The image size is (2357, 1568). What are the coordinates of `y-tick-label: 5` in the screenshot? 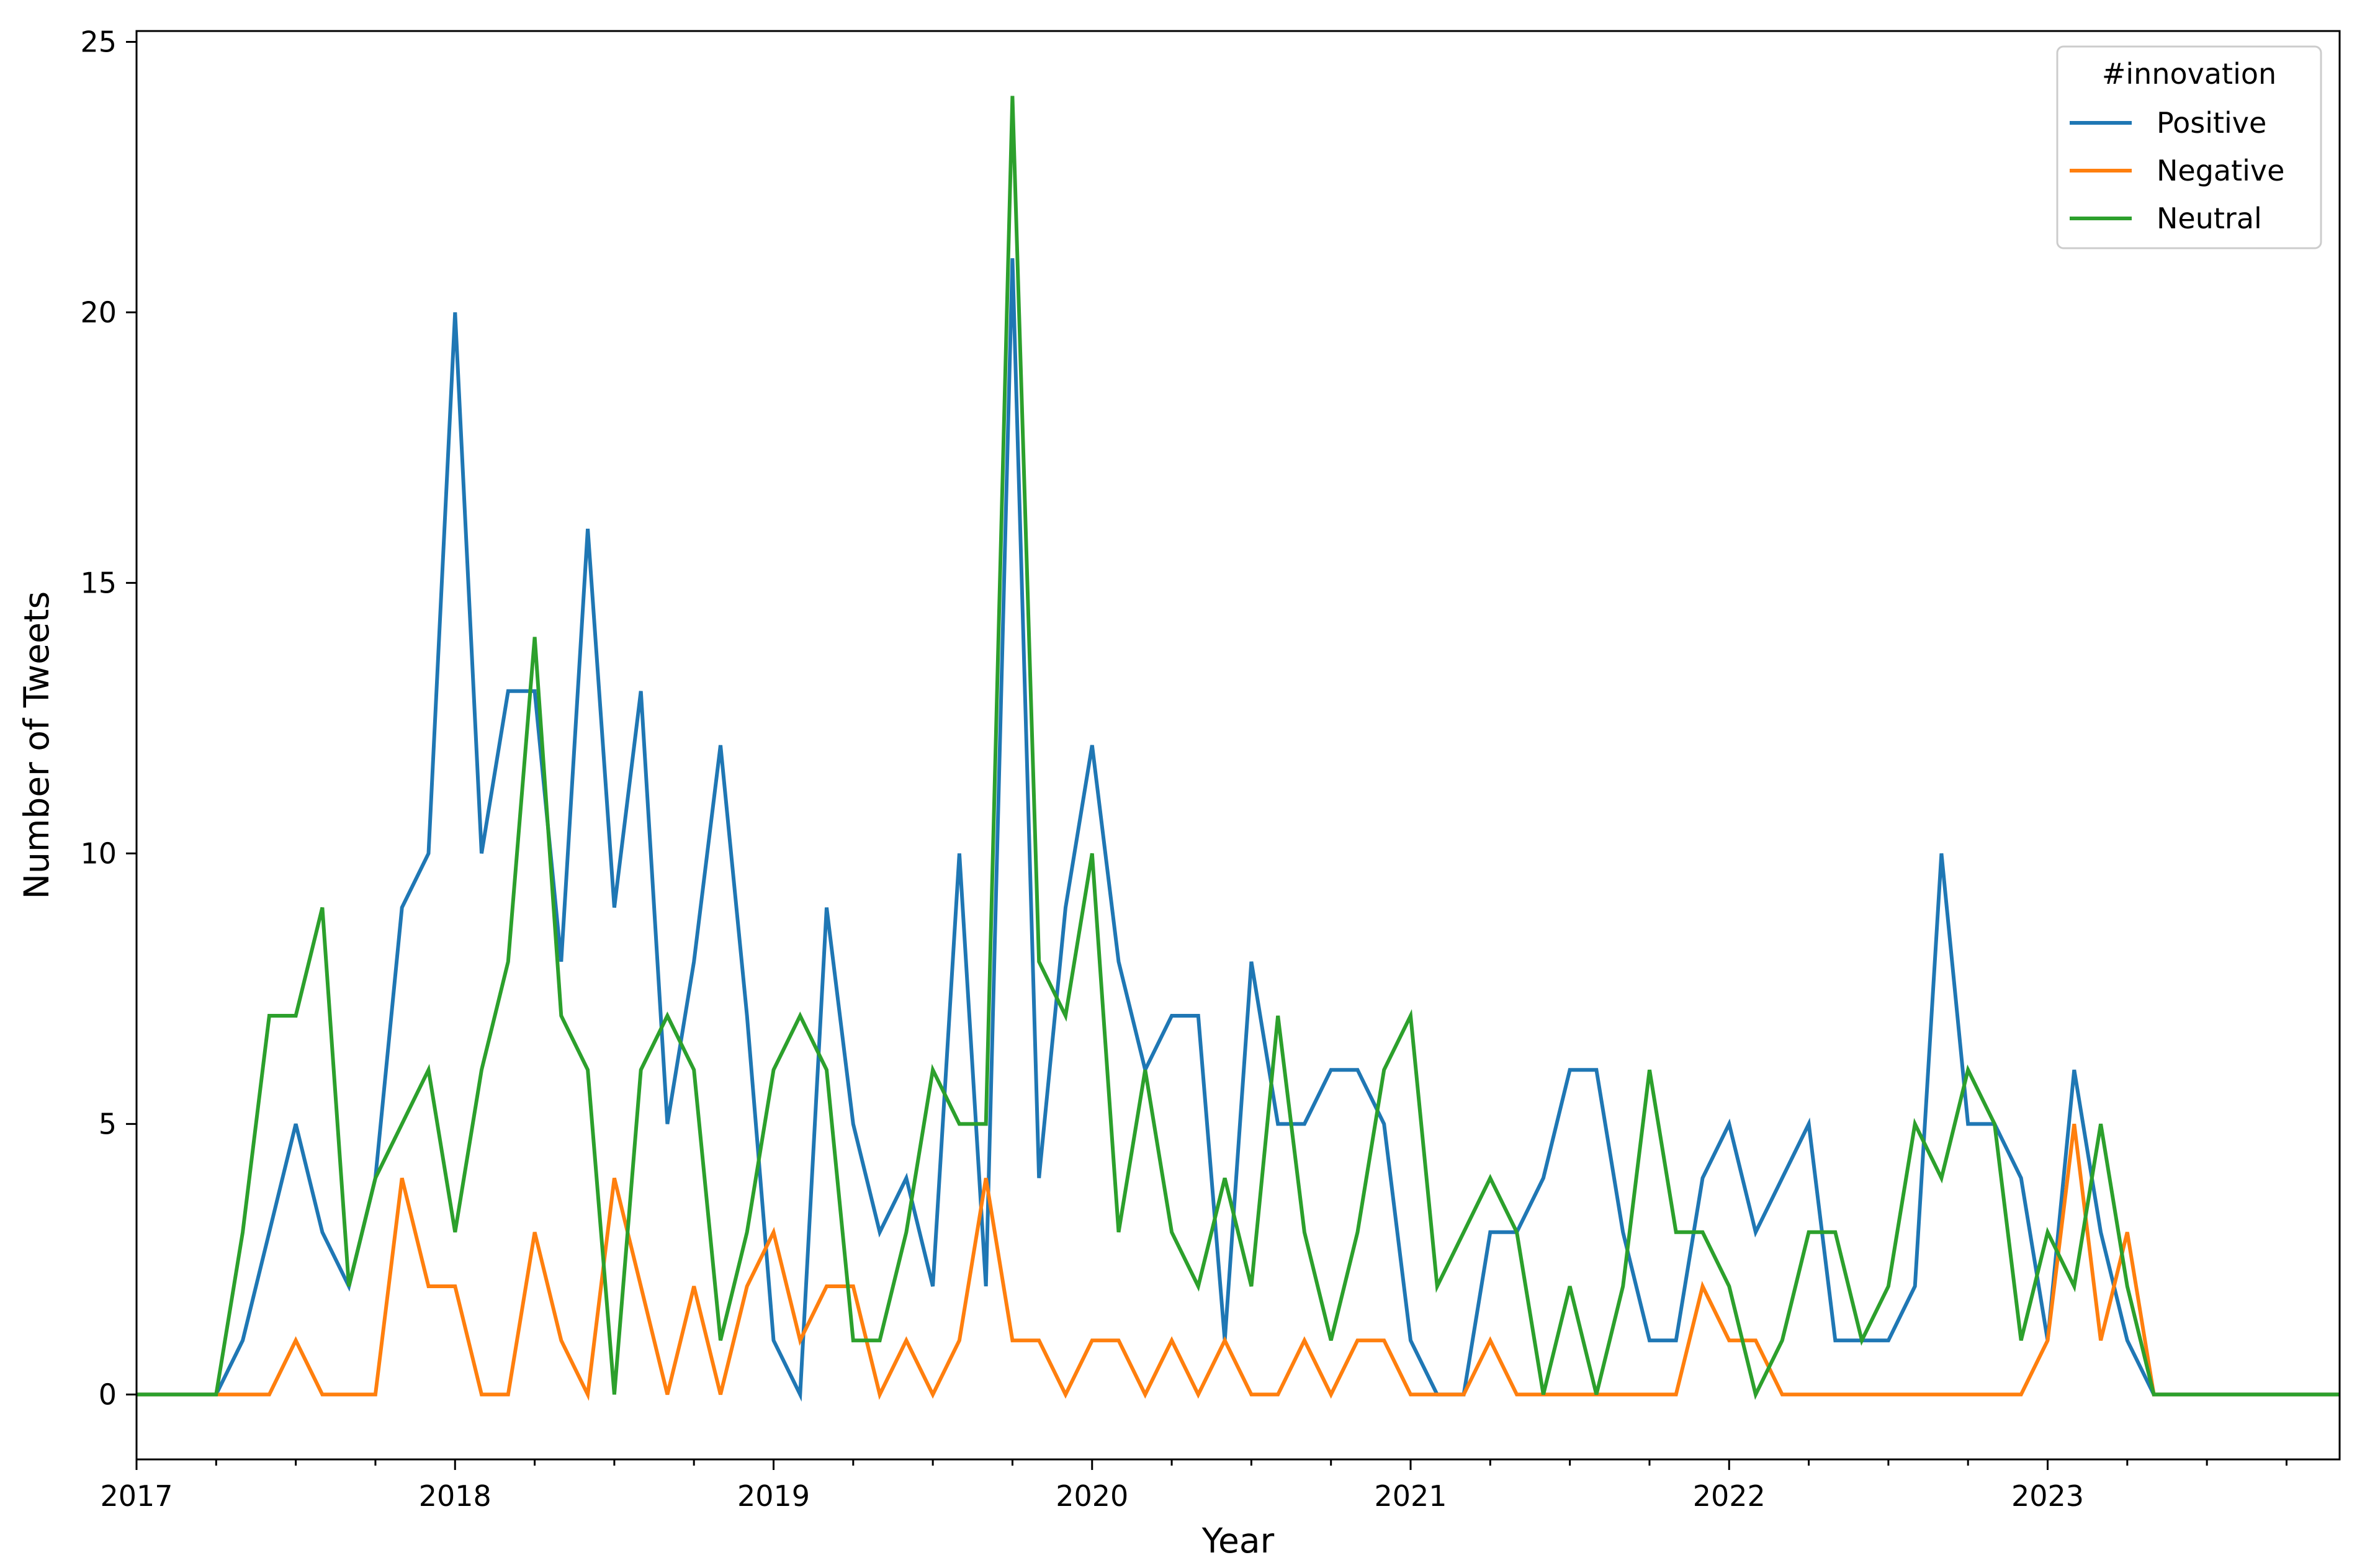 It's located at (108, 1123).